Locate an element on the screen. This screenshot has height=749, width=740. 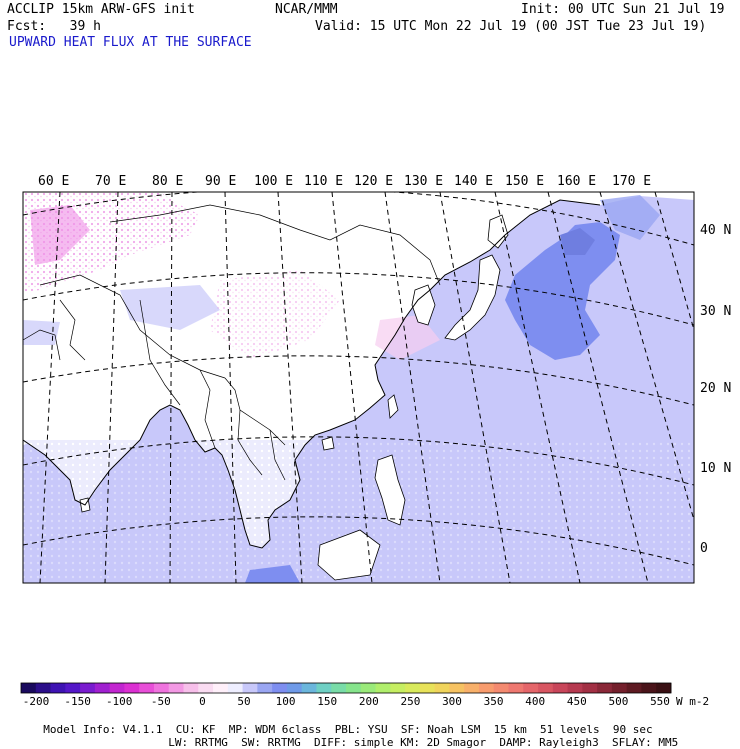
model-version: Model Info: V4.1.1 is located at coordinates (103, 729).